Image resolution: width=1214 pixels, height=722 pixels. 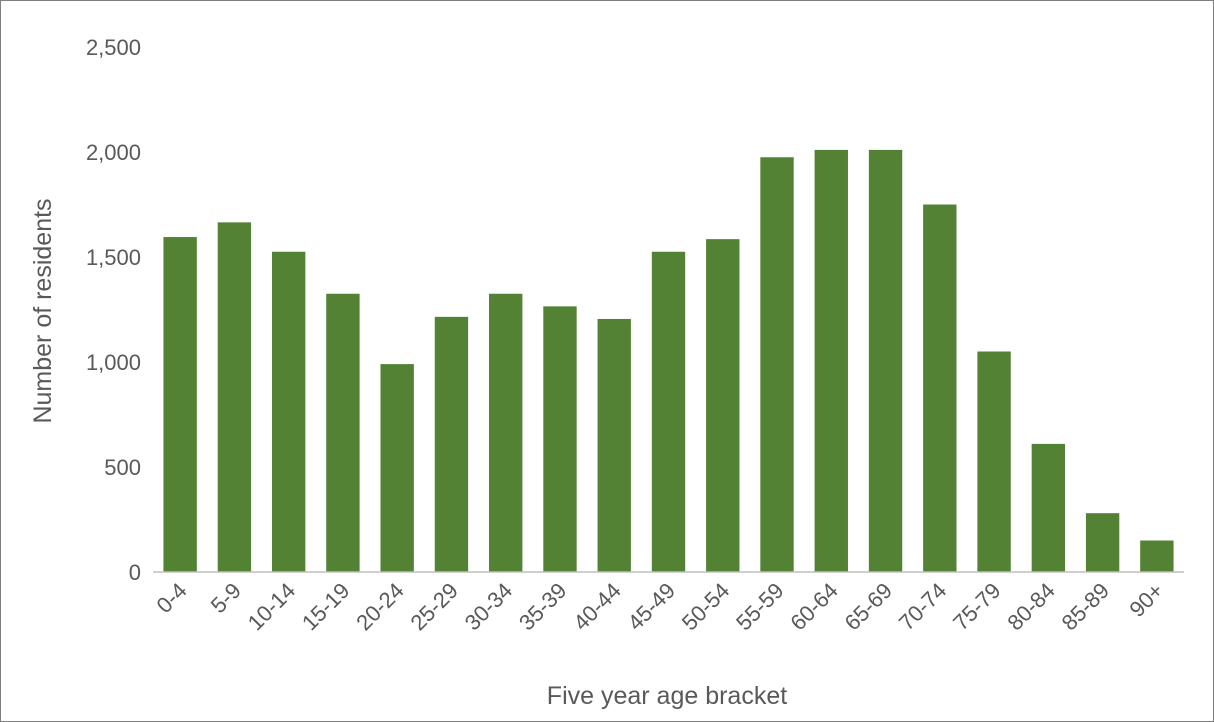 What do you see at coordinates (113, 310) in the screenshot?
I see `y-axis-ticks: 0 500 1,000 1,500 2,000 2,500` at bounding box center [113, 310].